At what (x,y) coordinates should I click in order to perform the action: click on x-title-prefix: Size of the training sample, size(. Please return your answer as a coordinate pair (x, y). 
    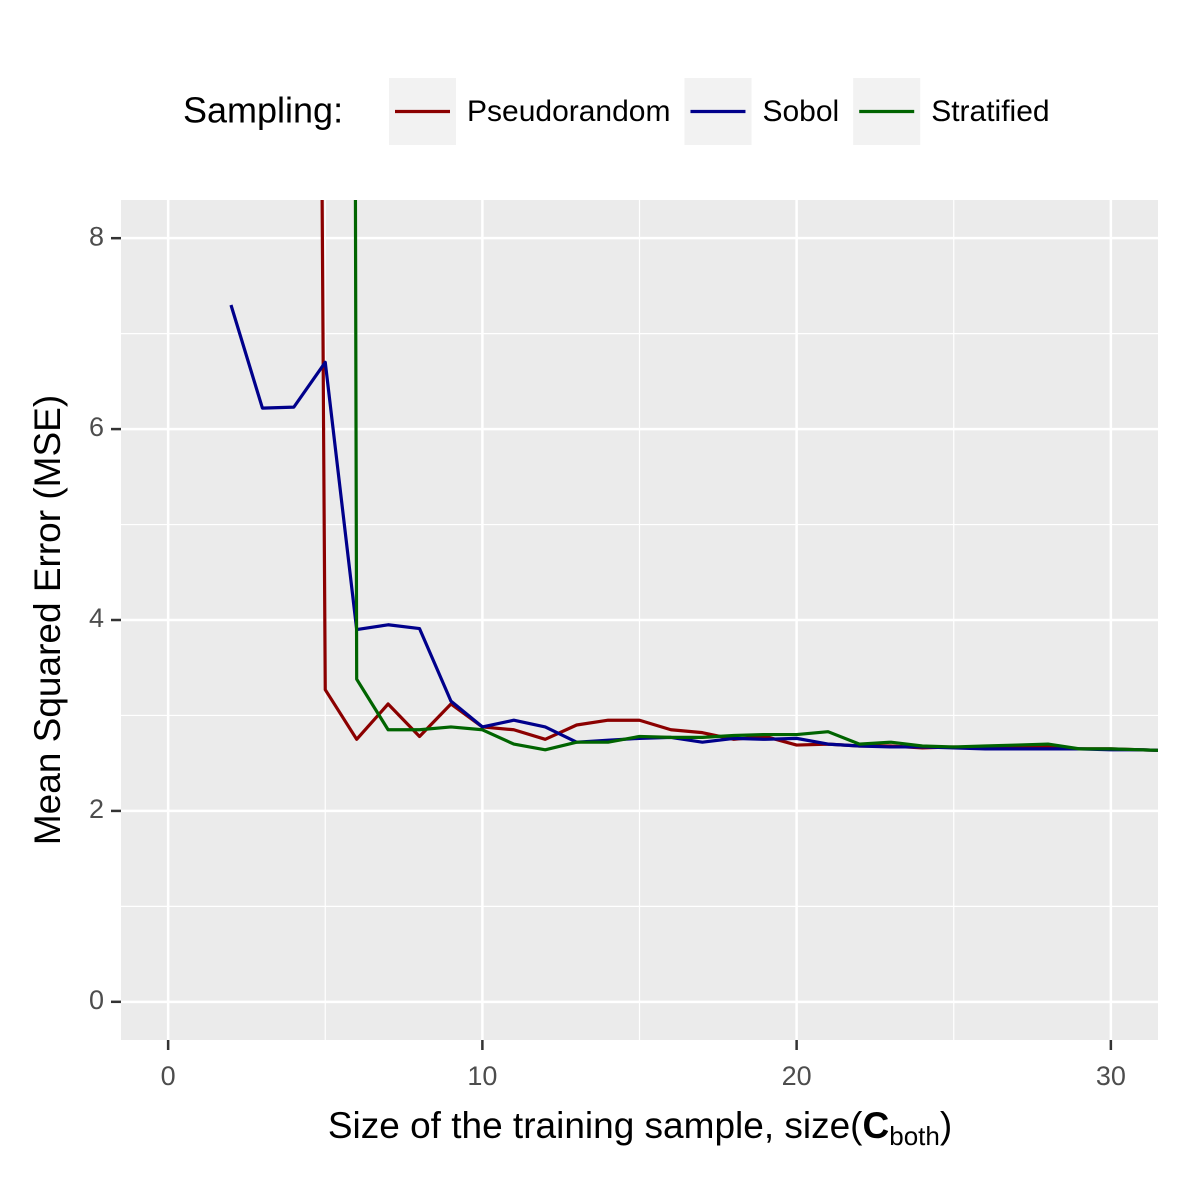
    Looking at the image, I should click on (595, 1125).